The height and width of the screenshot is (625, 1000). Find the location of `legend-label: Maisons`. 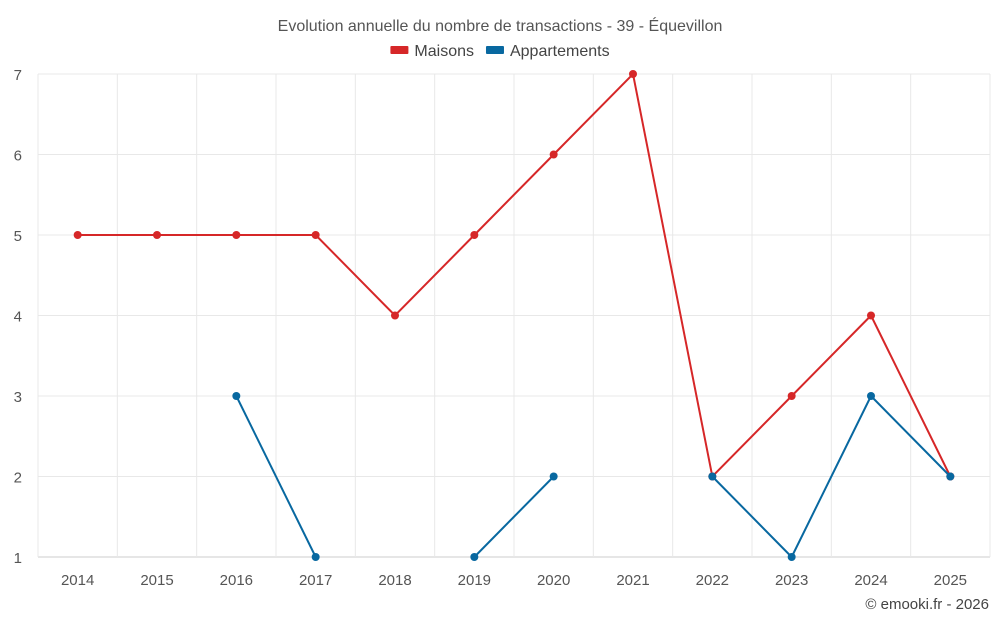

legend-label: Maisons is located at coordinates (444, 51).